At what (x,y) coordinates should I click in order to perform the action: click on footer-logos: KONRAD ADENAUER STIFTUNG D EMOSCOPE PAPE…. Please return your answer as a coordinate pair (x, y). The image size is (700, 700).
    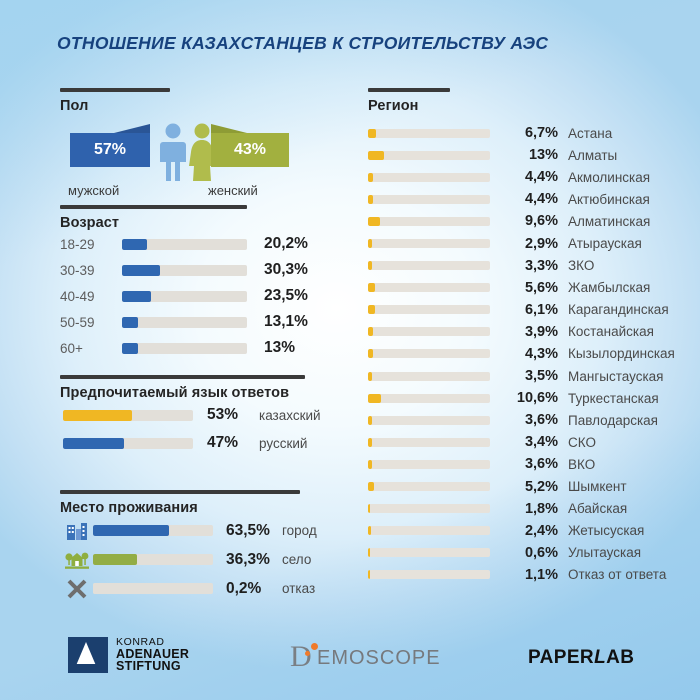
    Looking at the image, I should click on (350, 661).